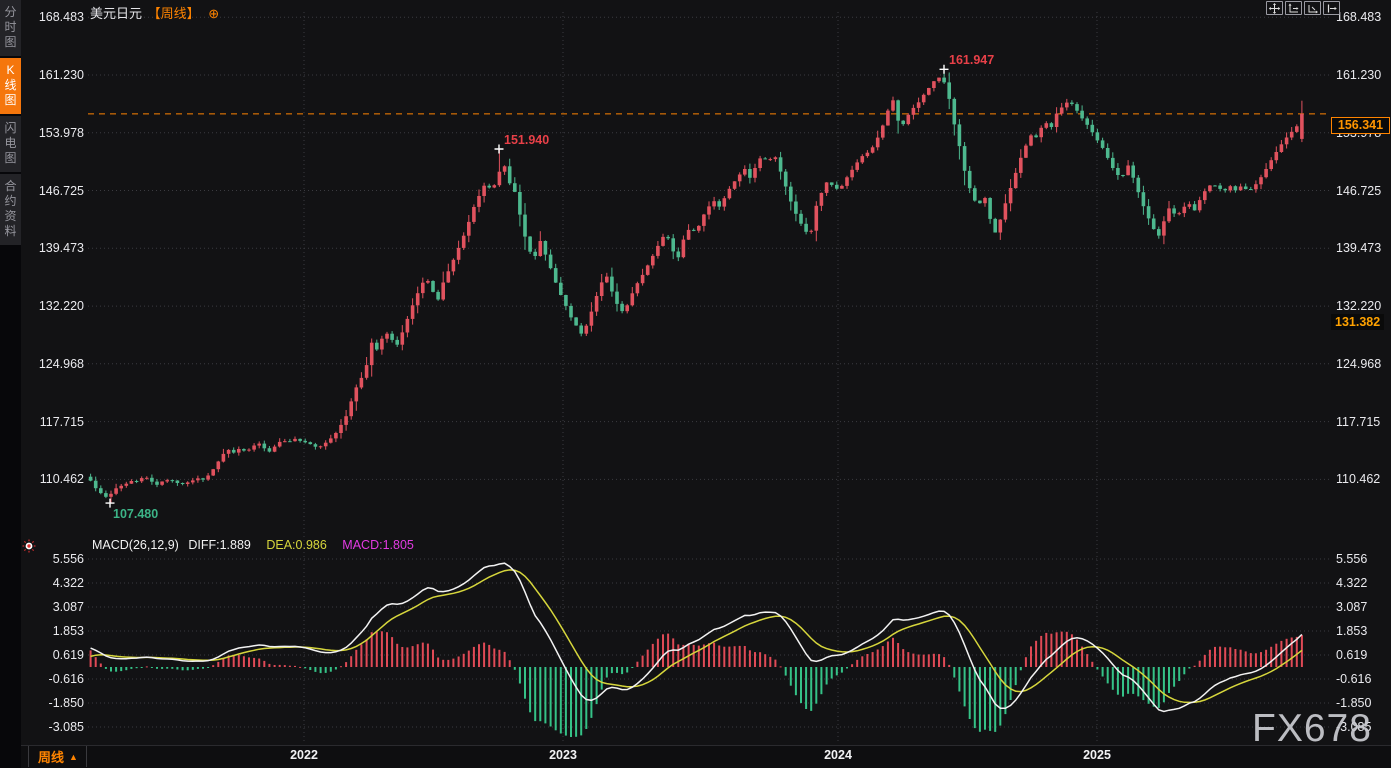 The image size is (1391, 768). What do you see at coordinates (214, 13) in the screenshot?
I see `add-compare-icon: ⊕` at bounding box center [214, 13].